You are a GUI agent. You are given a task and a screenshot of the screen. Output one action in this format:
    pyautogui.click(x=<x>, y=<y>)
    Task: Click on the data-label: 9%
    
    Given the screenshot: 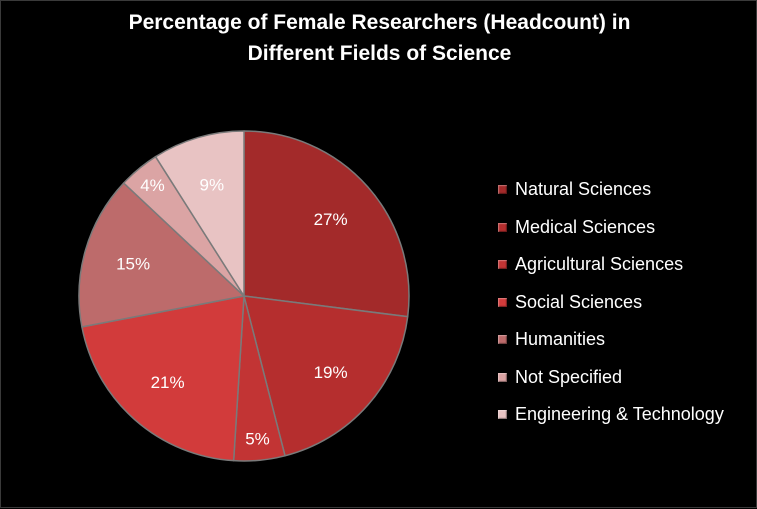 What is the action you would take?
    pyautogui.click(x=212, y=185)
    